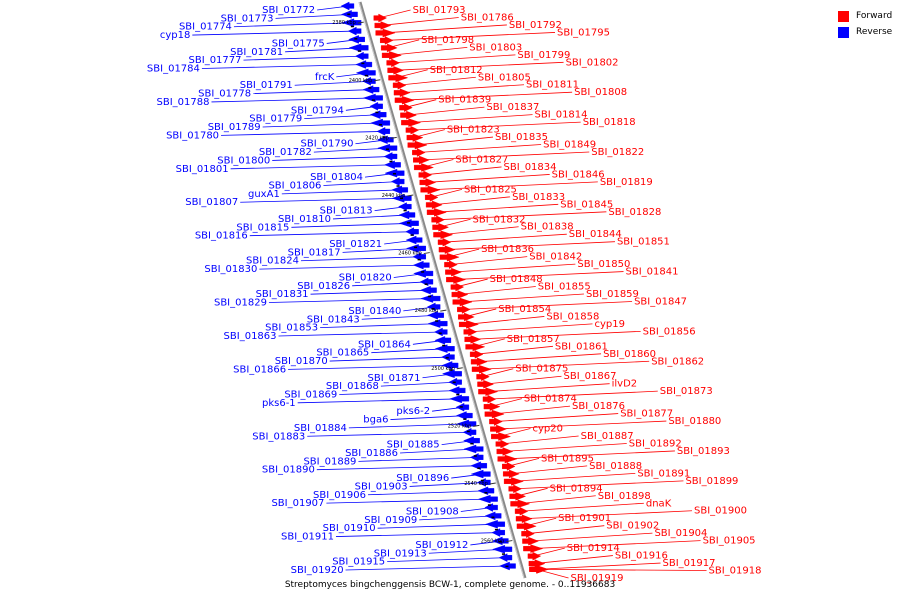 This screenshot has width=900, height=600. Describe the element at coordinates (632, 526) in the screenshot. I see `forward-gene-label: SBI_01902` at that location.